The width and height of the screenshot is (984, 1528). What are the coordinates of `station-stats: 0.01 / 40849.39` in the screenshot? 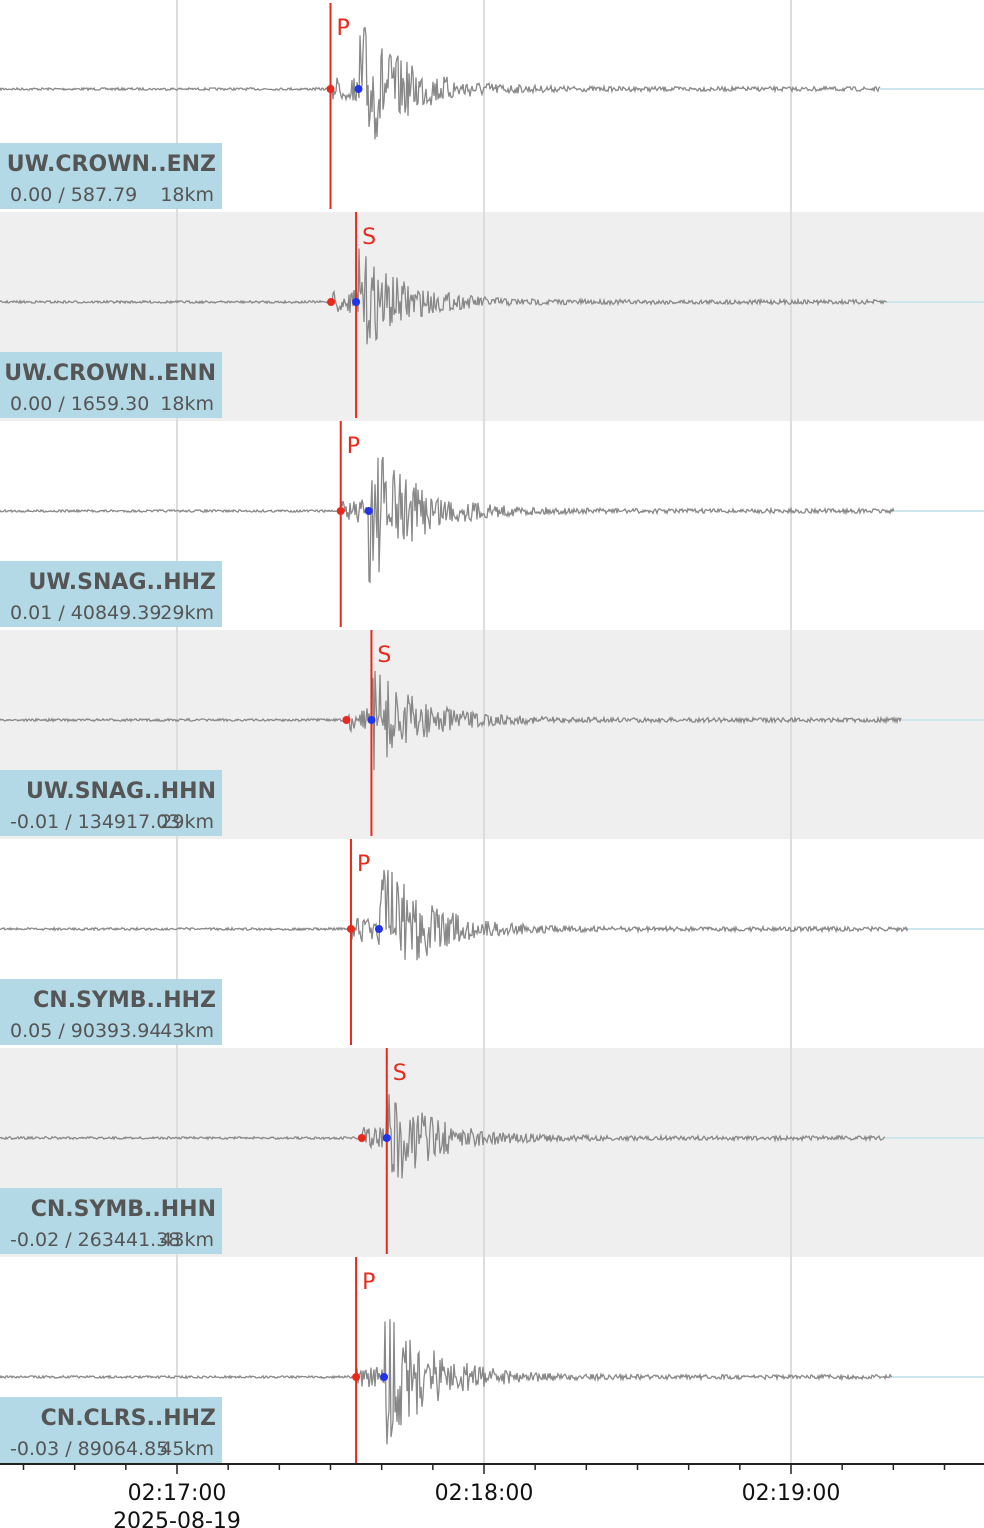 It's located at (85, 613).